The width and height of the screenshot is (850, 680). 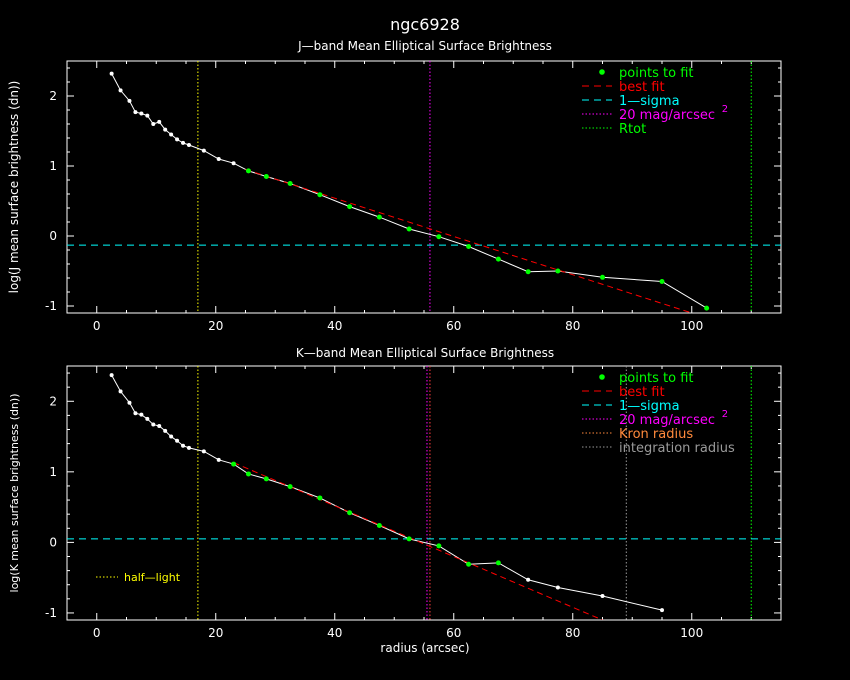 I want to click on k-legend-sigma: 1—sigma, so click(x=631, y=406).